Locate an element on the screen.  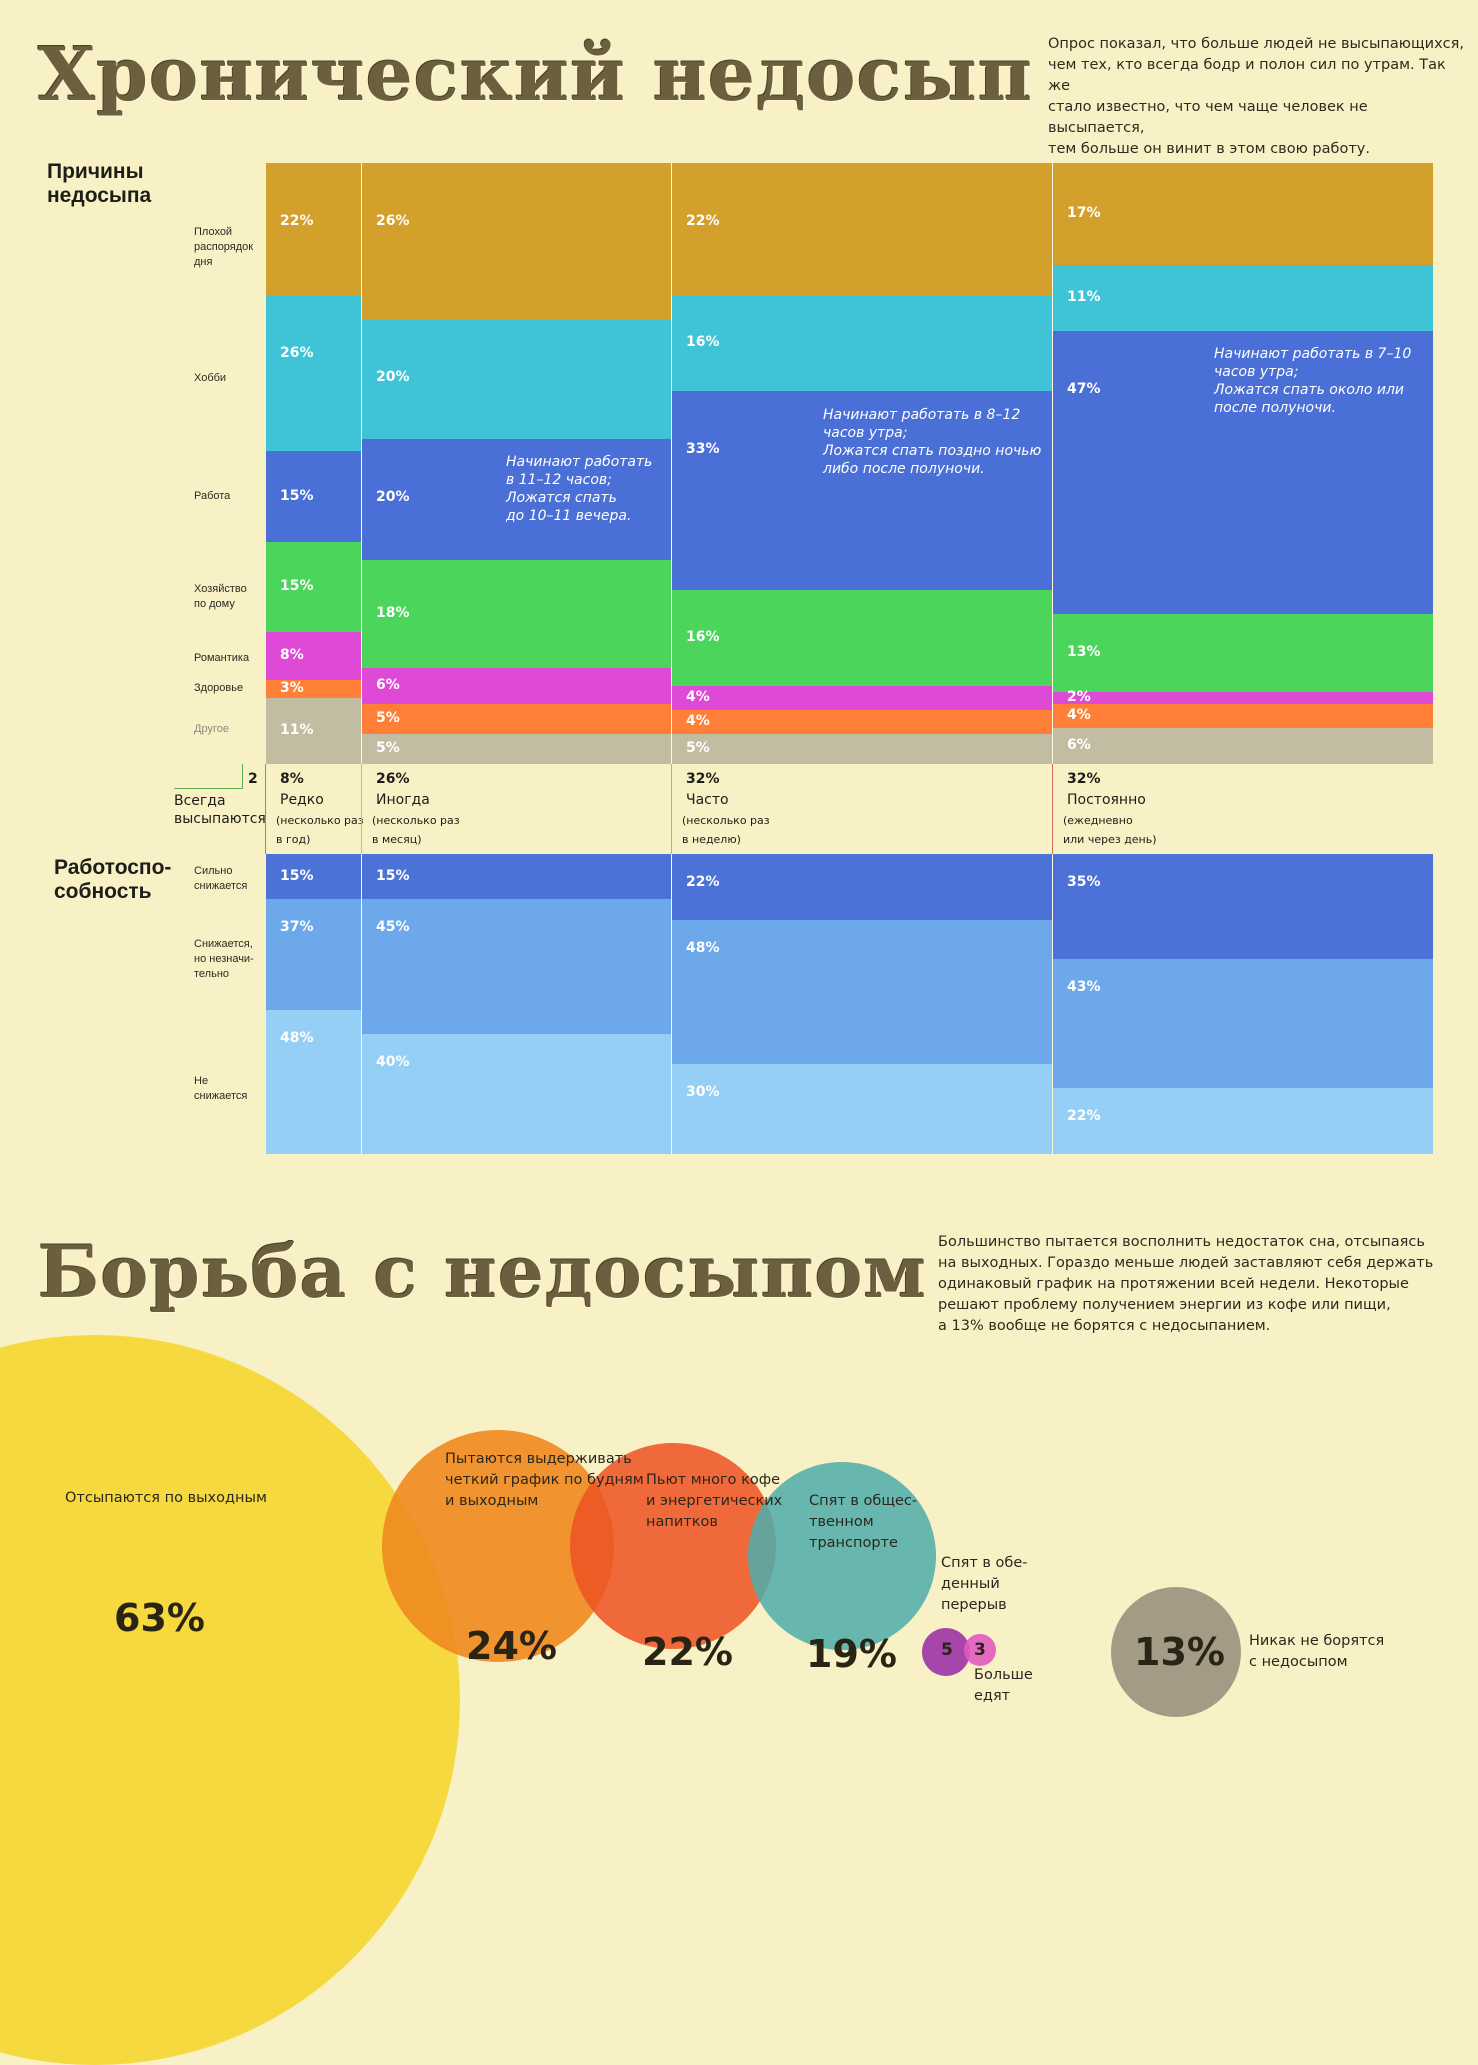
bubble-schedule-value: 24% is located at coordinates (511, 1646).